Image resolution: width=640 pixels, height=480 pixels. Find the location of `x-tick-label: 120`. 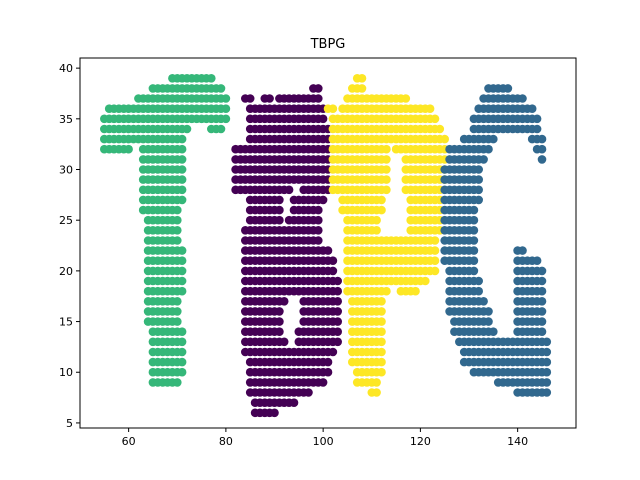

x-tick-label: 120 is located at coordinates (420, 441).